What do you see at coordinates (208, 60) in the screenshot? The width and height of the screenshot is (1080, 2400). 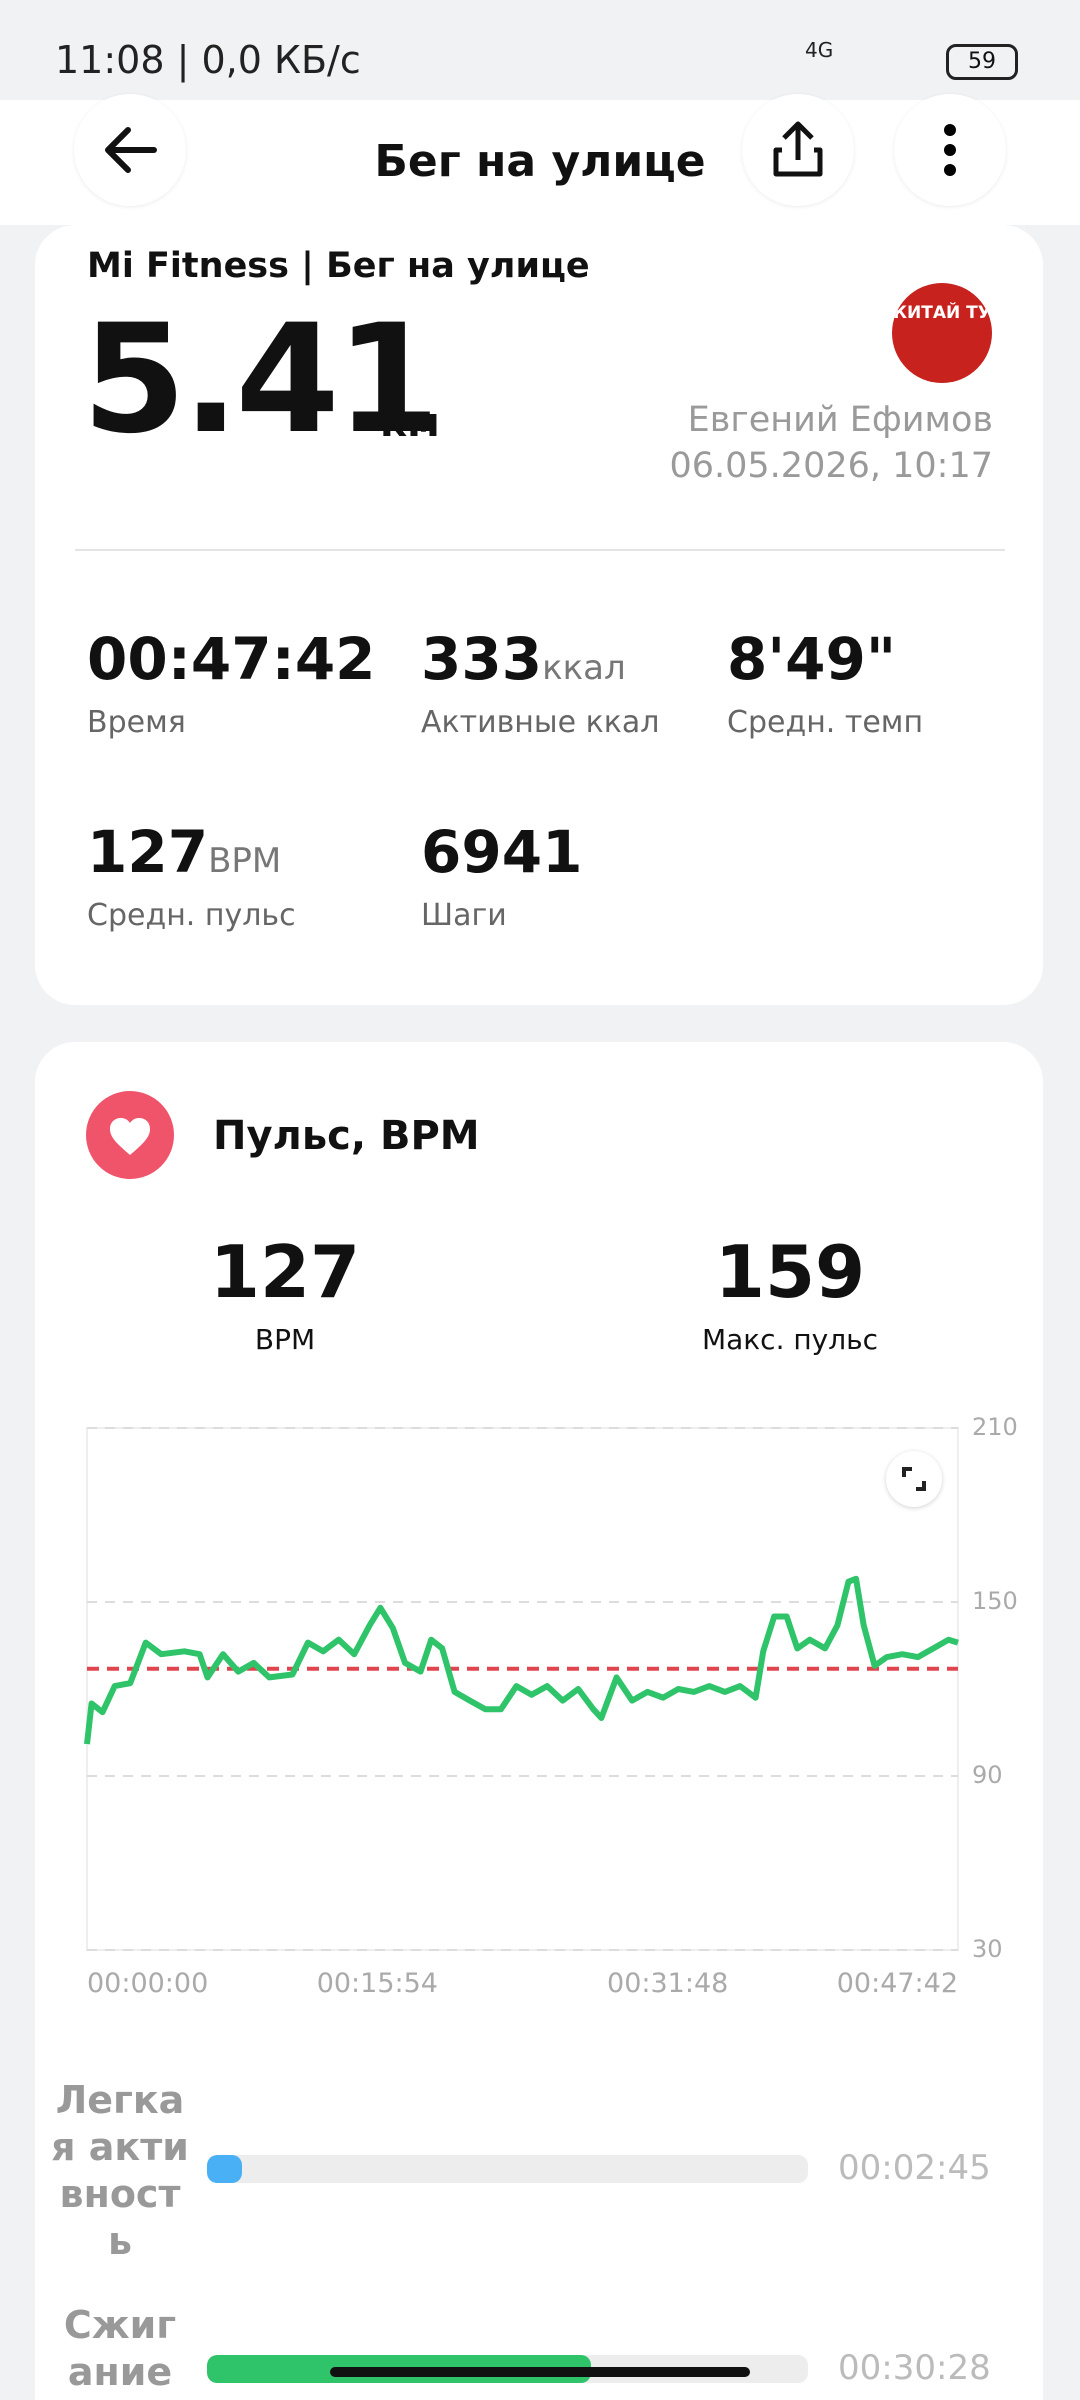 I see `status-time: 11:08 | 0,0 КБ/с` at bounding box center [208, 60].